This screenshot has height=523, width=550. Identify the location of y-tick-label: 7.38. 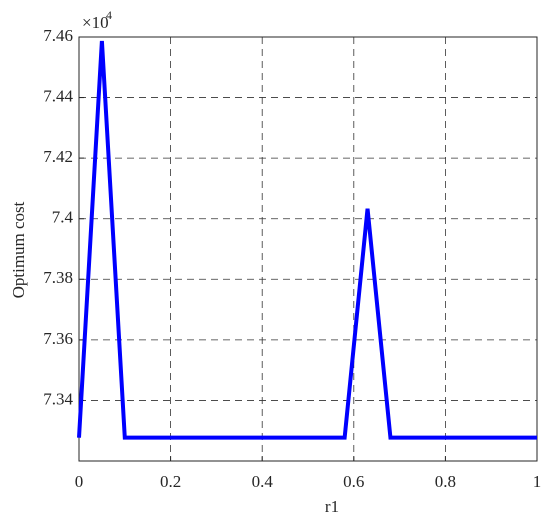
(58, 277).